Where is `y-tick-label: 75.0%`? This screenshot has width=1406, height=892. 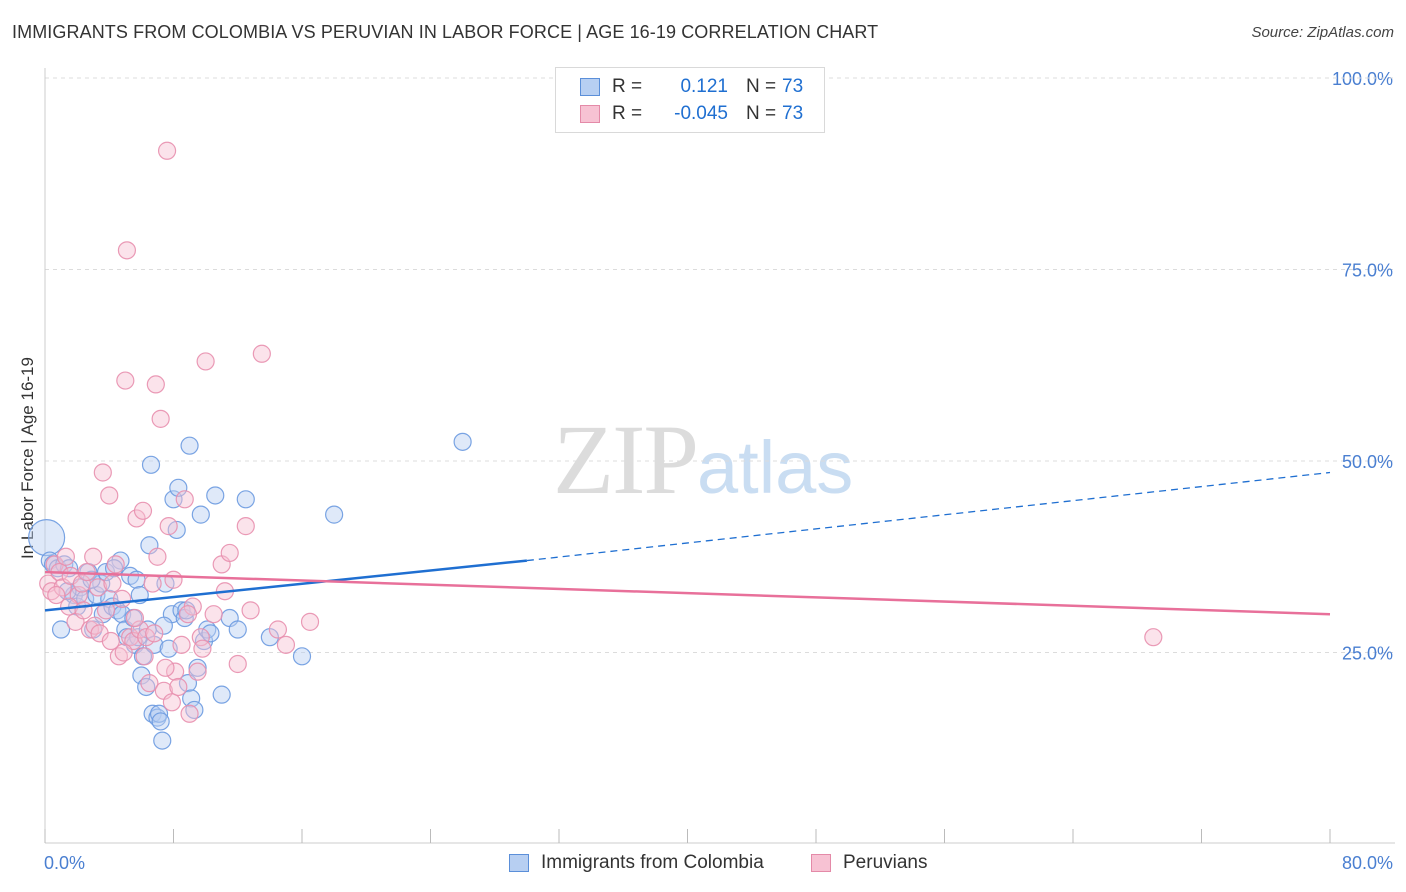
y-tick-label: 75.0% is located at coordinates (1367, 271).